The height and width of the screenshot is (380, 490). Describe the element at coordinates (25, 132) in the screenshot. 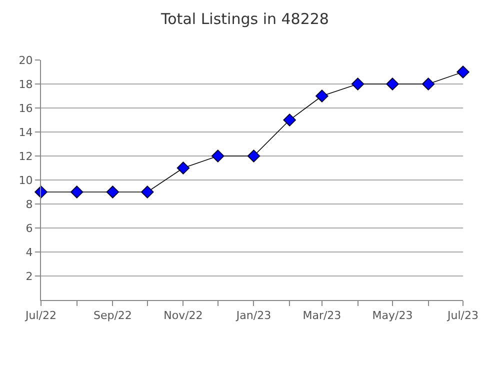

I see `y-tick-label: 14` at that location.